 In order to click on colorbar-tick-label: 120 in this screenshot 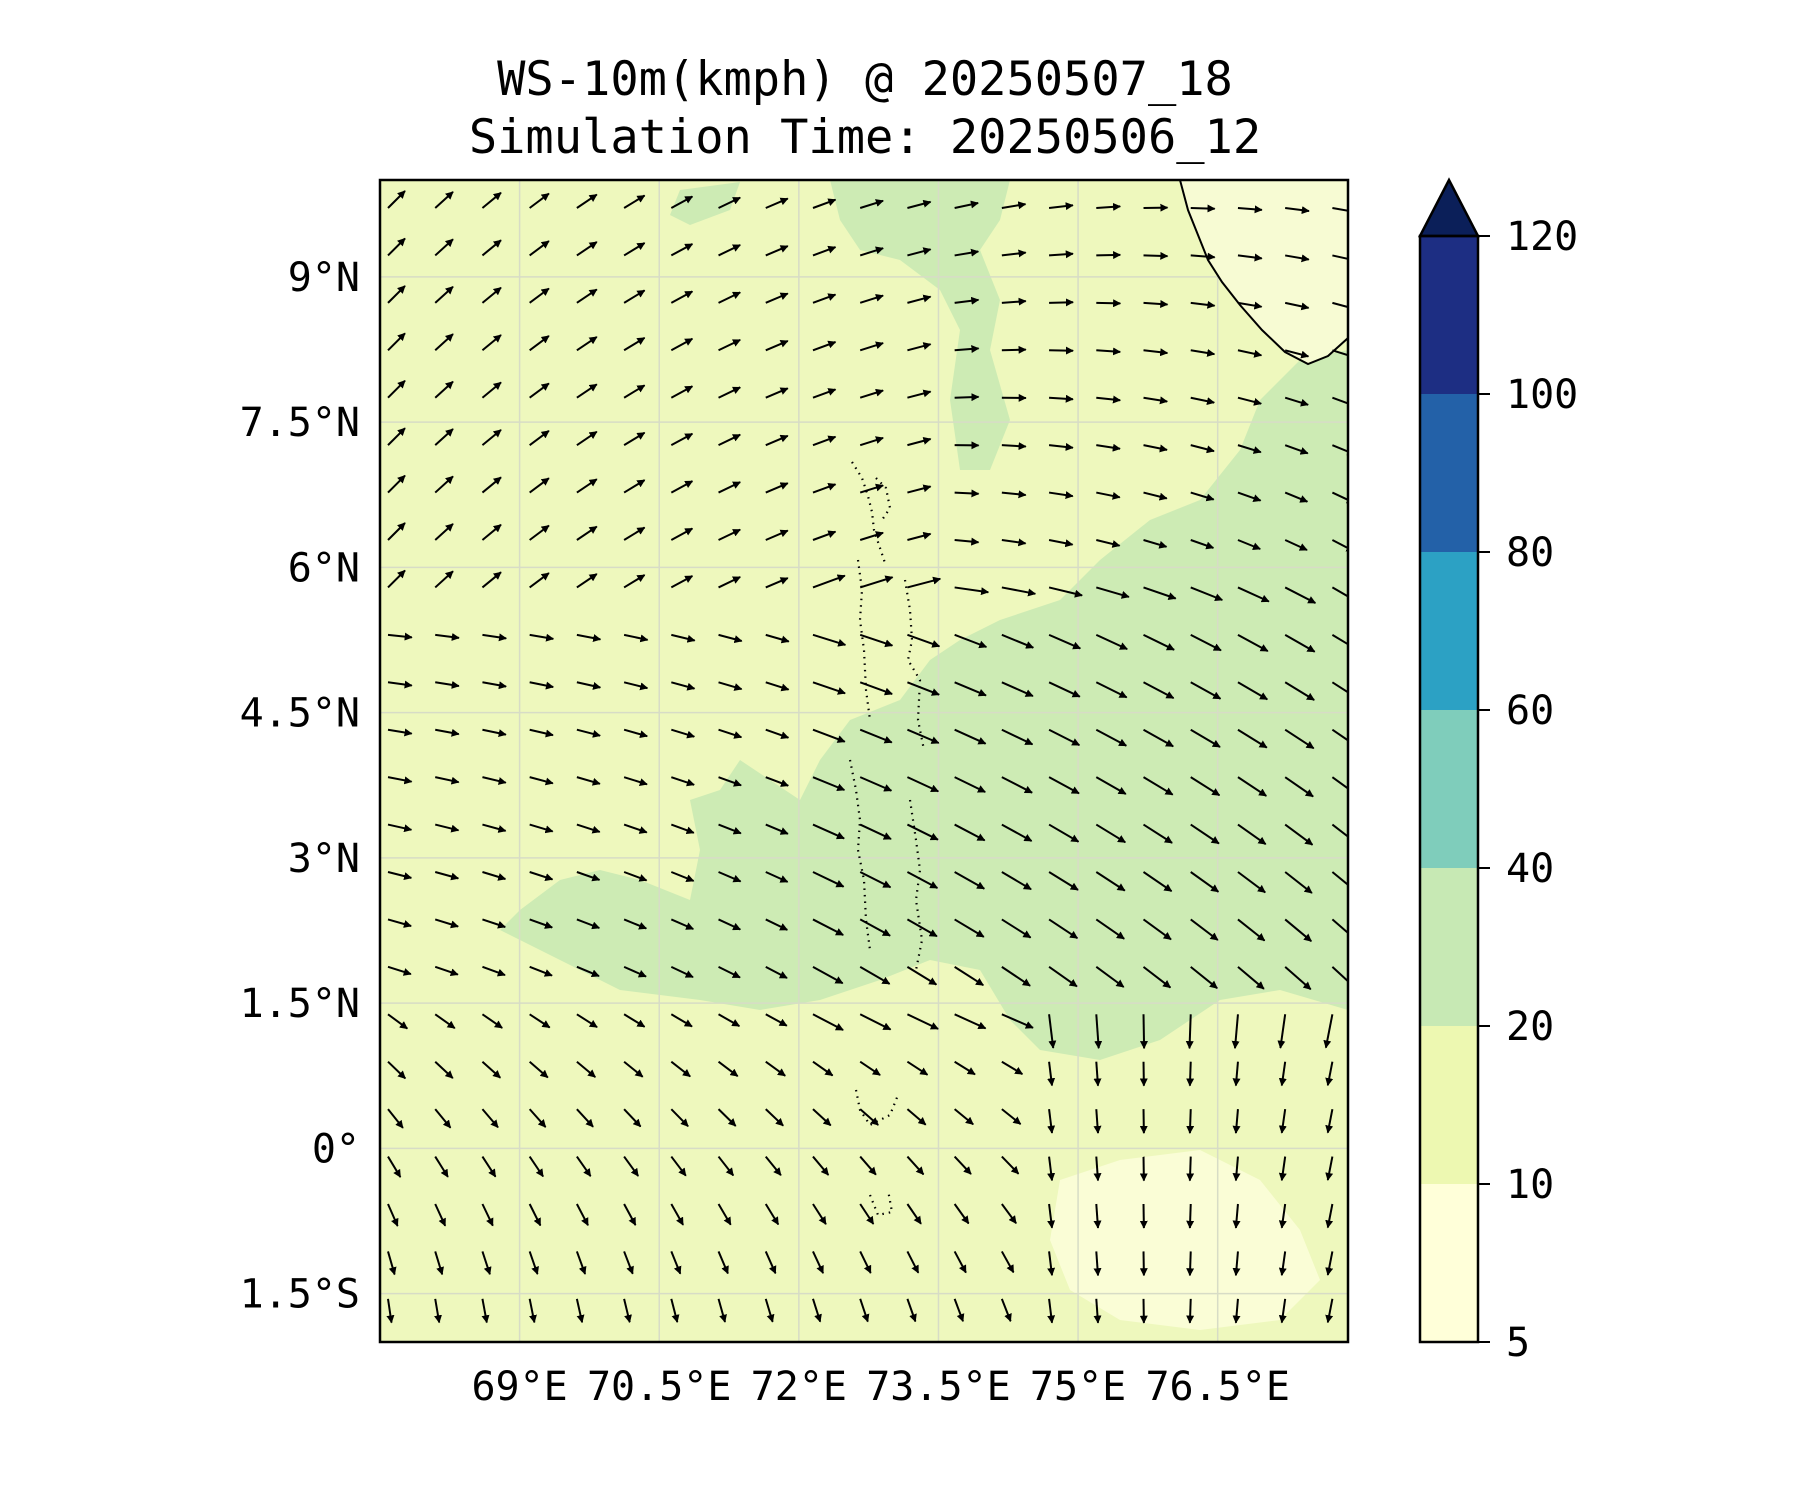, I will do `click(1542, 237)`.